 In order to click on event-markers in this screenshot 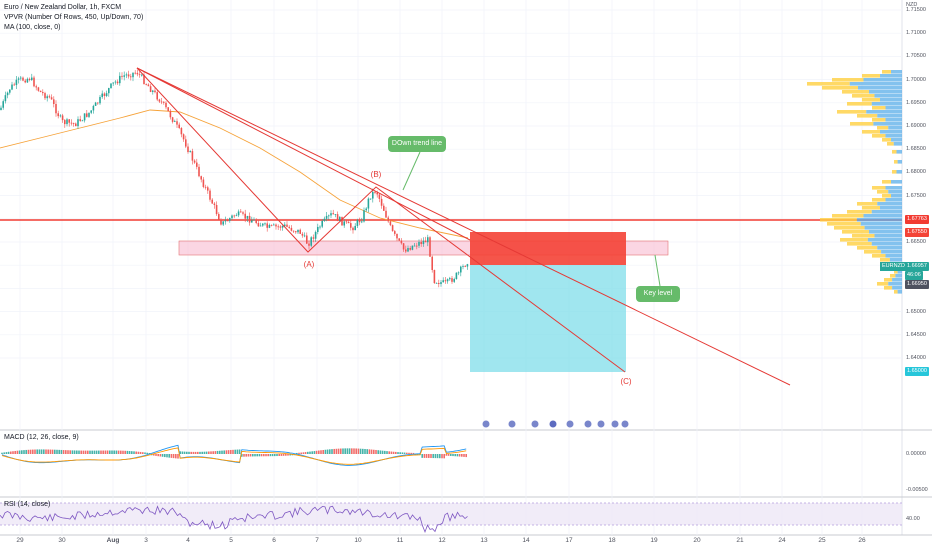, I will do `click(555, 424)`.